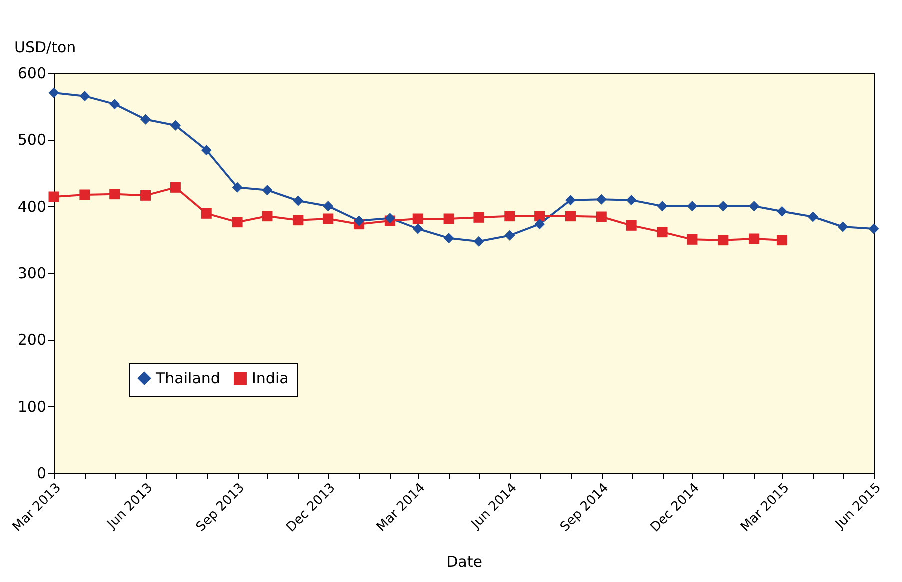 This screenshot has width=902, height=582. I want to click on x-axis-title: Date, so click(464, 561).